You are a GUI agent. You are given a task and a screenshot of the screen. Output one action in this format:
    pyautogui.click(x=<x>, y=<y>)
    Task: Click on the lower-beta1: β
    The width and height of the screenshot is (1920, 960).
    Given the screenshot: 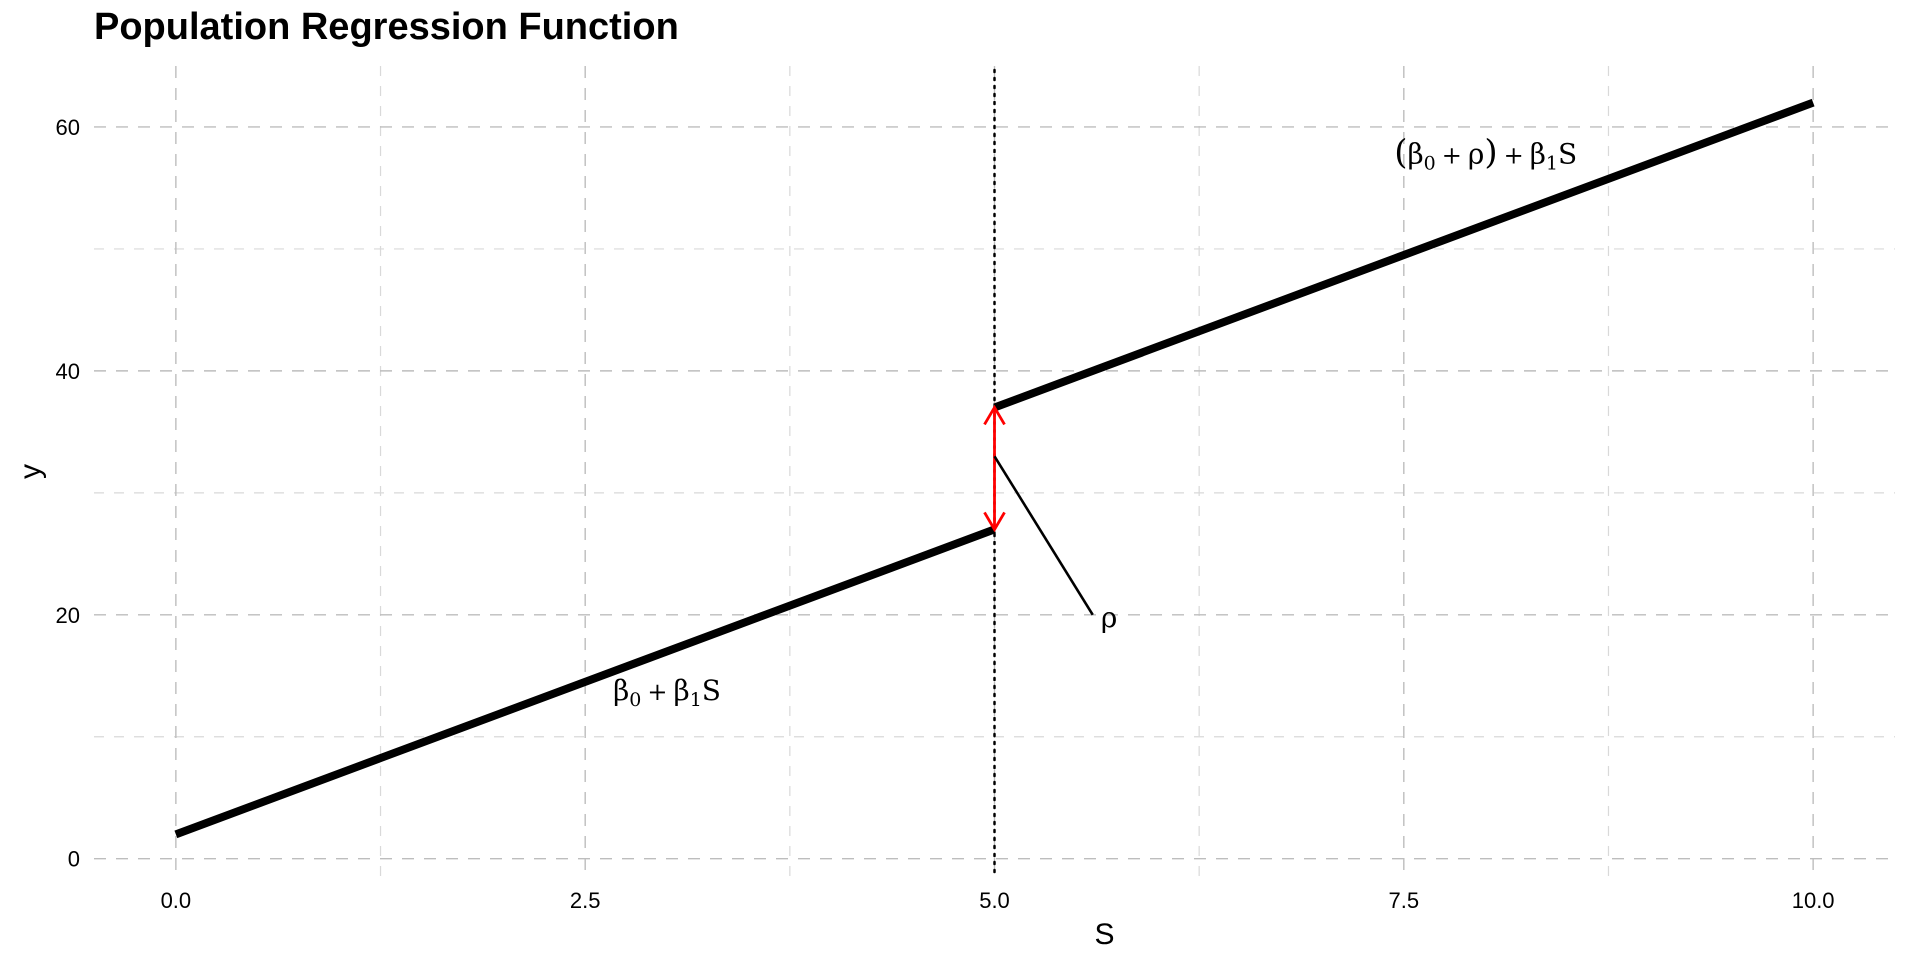 What is the action you would take?
    pyautogui.click(x=682, y=690)
    